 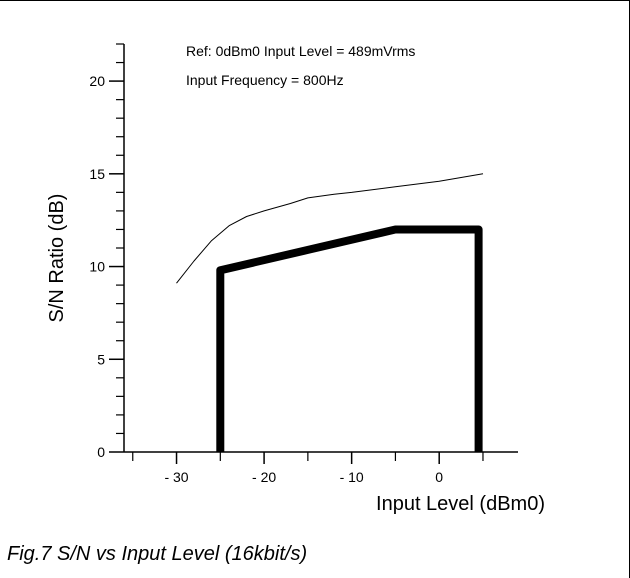 What do you see at coordinates (264, 477) in the screenshot?
I see `x-tick-label: - 20` at bounding box center [264, 477].